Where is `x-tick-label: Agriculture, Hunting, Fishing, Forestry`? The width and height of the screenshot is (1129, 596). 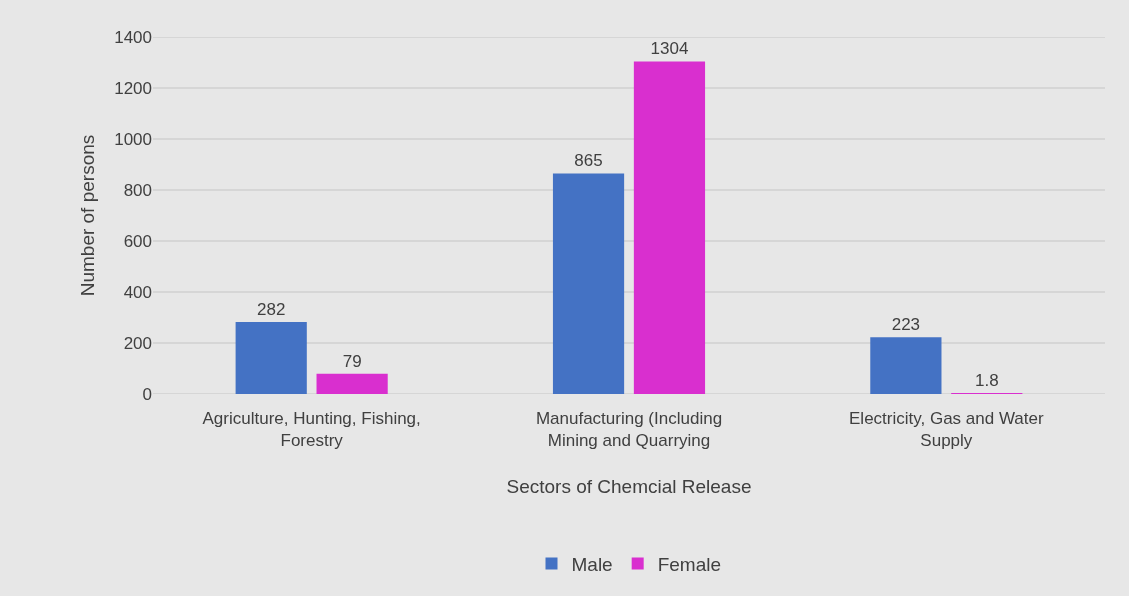
x-tick-label: Agriculture, Hunting, Fishing, Forestry is located at coordinates (311, 430).